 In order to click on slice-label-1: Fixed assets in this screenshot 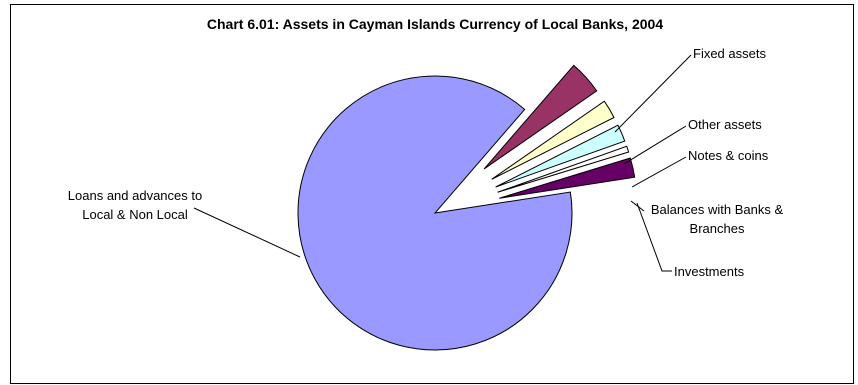, I will do `click(729, 53)`.